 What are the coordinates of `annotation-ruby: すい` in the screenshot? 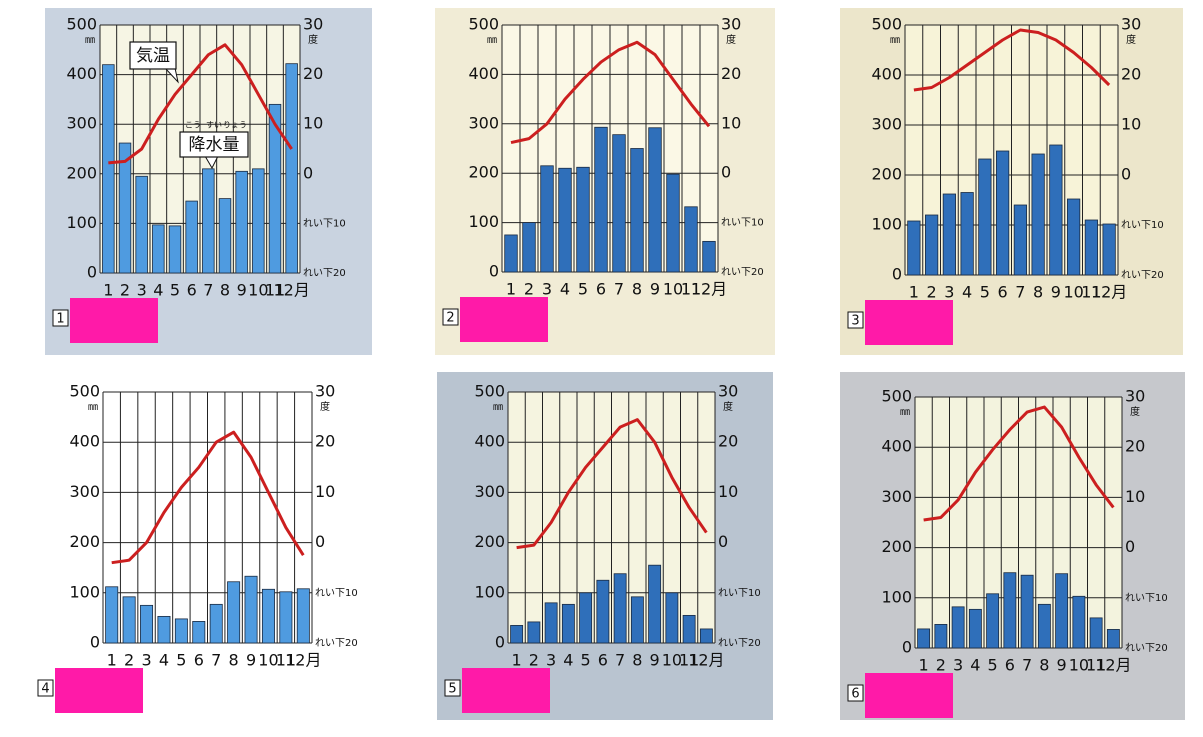 It's located at (214, 125).